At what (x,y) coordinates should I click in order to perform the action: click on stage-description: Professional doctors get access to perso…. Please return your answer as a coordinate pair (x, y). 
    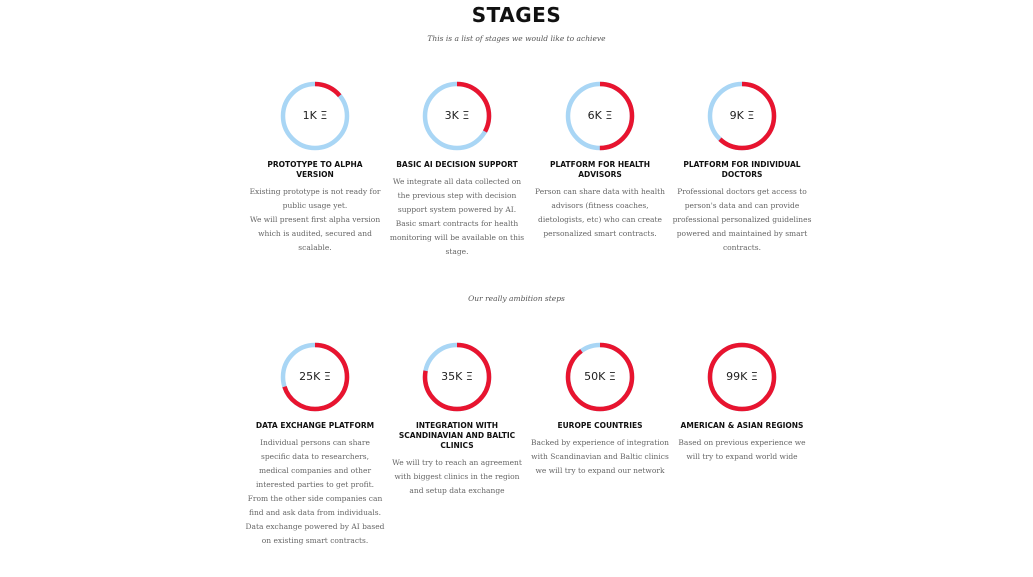
    Looking at the image, I should click on (742, 219).